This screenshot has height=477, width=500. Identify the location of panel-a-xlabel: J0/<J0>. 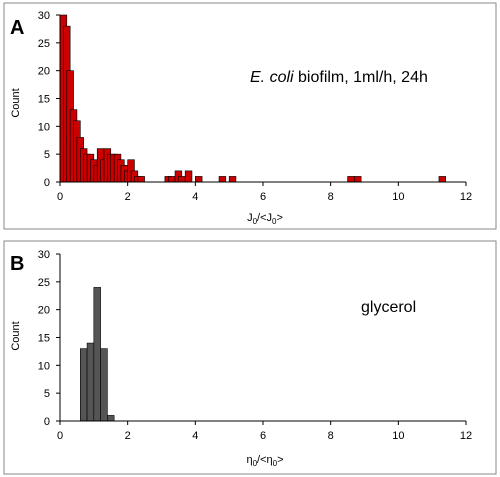
(265, 219).